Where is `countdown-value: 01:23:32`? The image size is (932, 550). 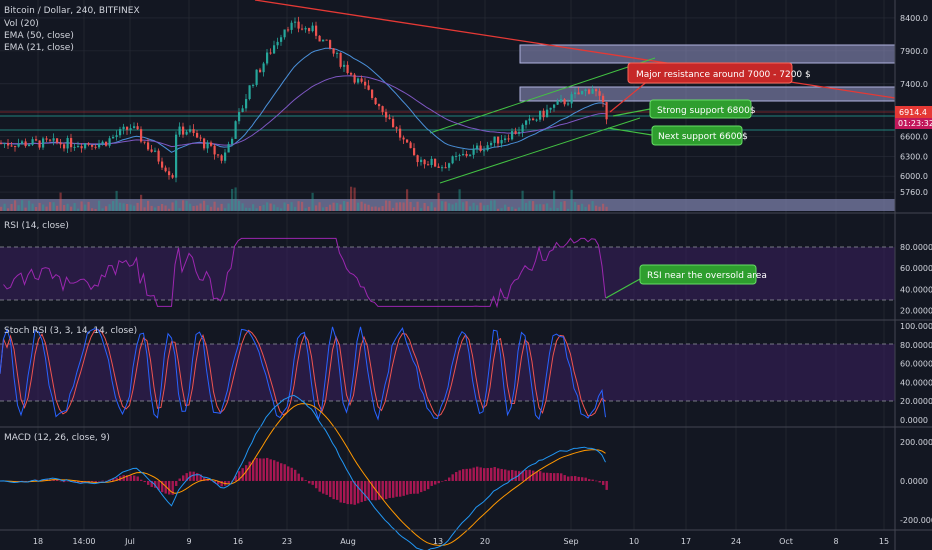
countdown-value: 01:23:32 is located at coordinates (915, 123).